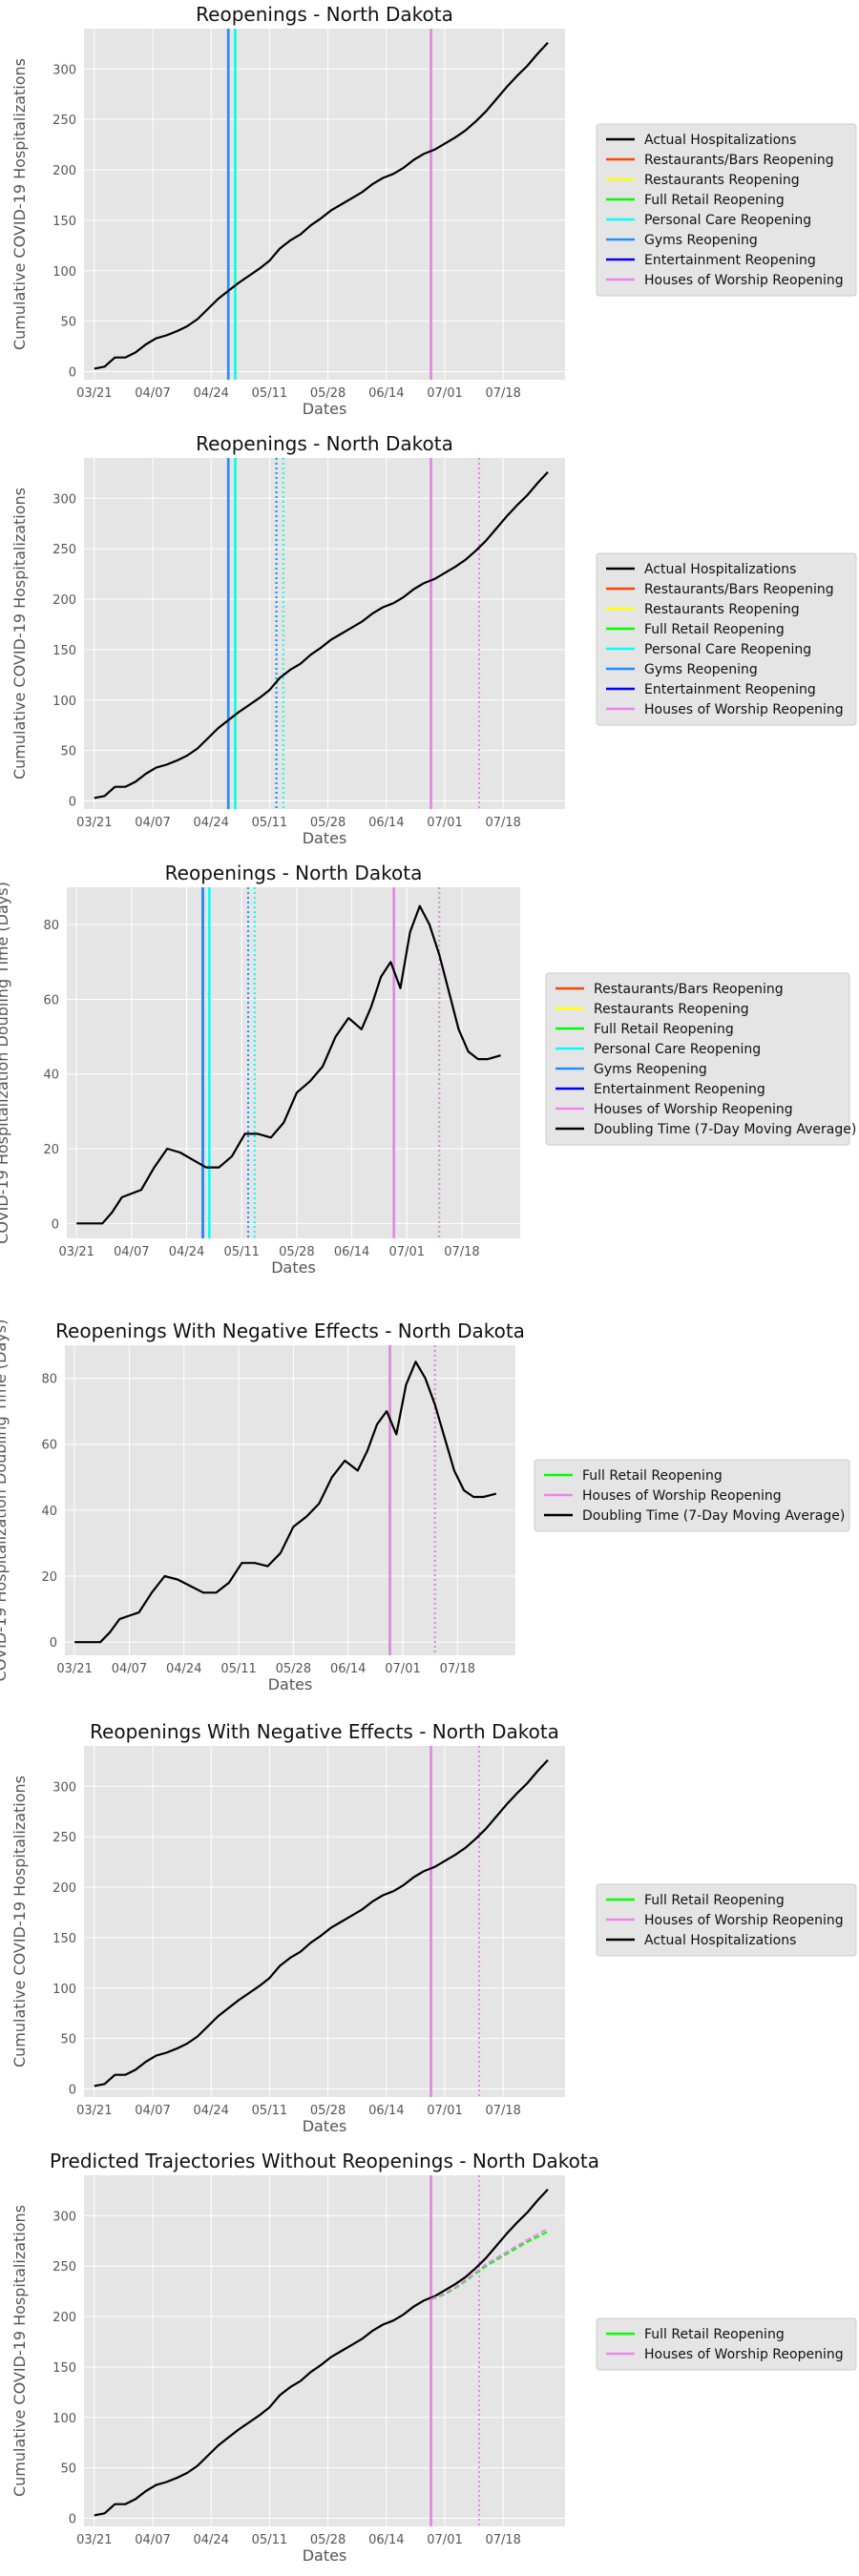 The height and width of the screenshot is (2576, 859). I want to click on series-line-houses-of-worship-reopening, so click(489, 2264).